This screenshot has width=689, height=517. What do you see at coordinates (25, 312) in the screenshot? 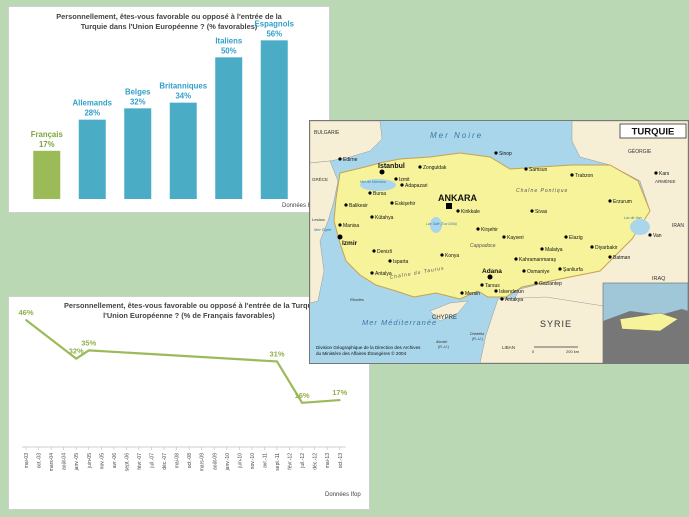
I see `line-point-label-0: 46%` at bounding box center [25, 312].